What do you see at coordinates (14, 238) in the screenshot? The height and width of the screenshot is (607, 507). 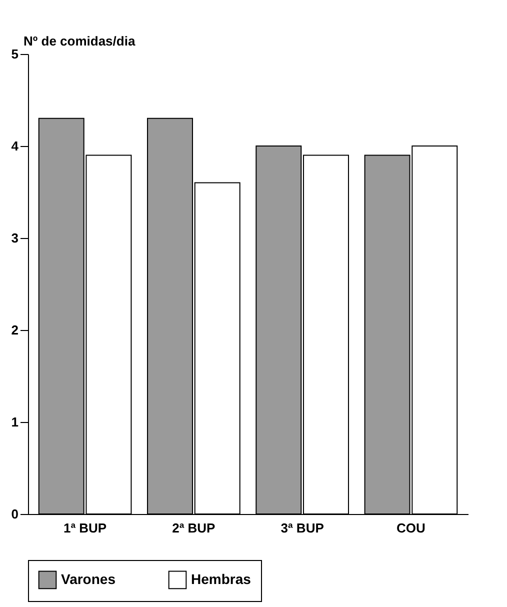 I see `y-tick-label: 3` at bounding box center [14, 238].